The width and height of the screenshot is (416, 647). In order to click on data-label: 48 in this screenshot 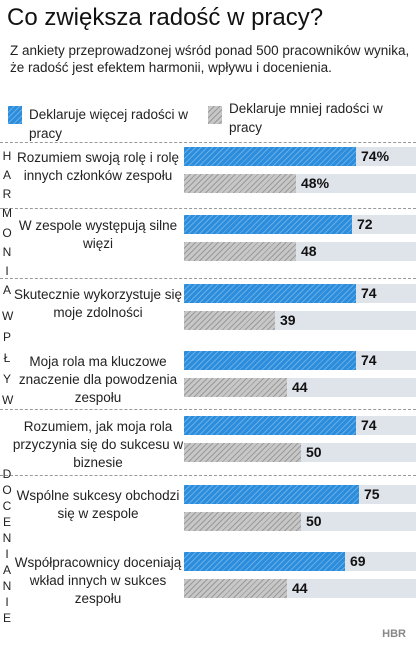, I will do `click(309, 251)`.